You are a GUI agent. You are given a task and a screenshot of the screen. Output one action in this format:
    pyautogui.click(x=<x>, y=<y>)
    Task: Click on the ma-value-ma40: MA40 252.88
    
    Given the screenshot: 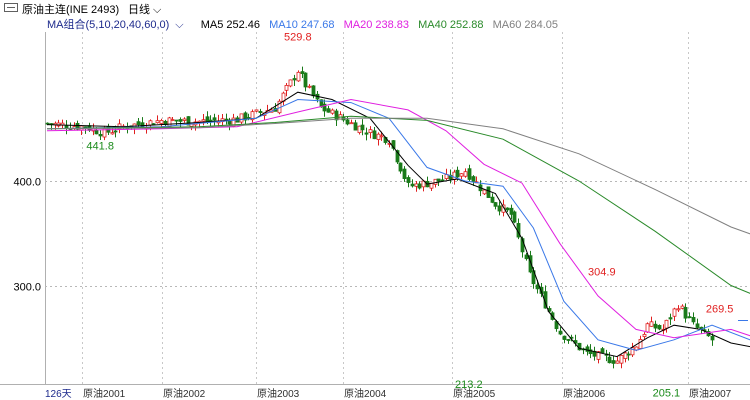 What is the action you would take?
    pyautogui.click(x=451, y=25)
    